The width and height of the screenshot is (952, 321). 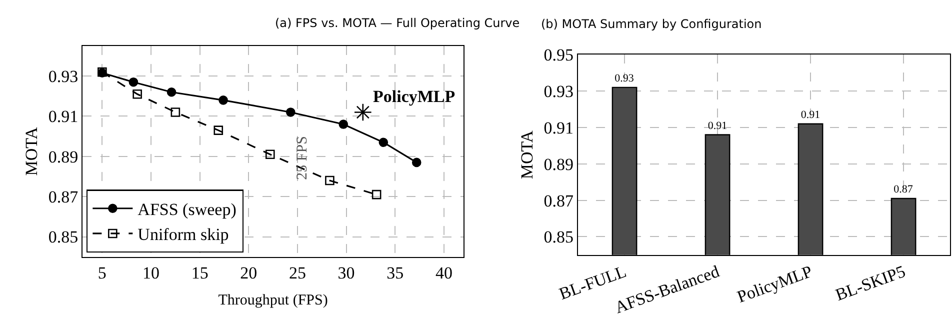 What do you see at coordinates (297, 272) in the screenshot?
I see `x-tick-label: 25` at bounding box center [297, 272].